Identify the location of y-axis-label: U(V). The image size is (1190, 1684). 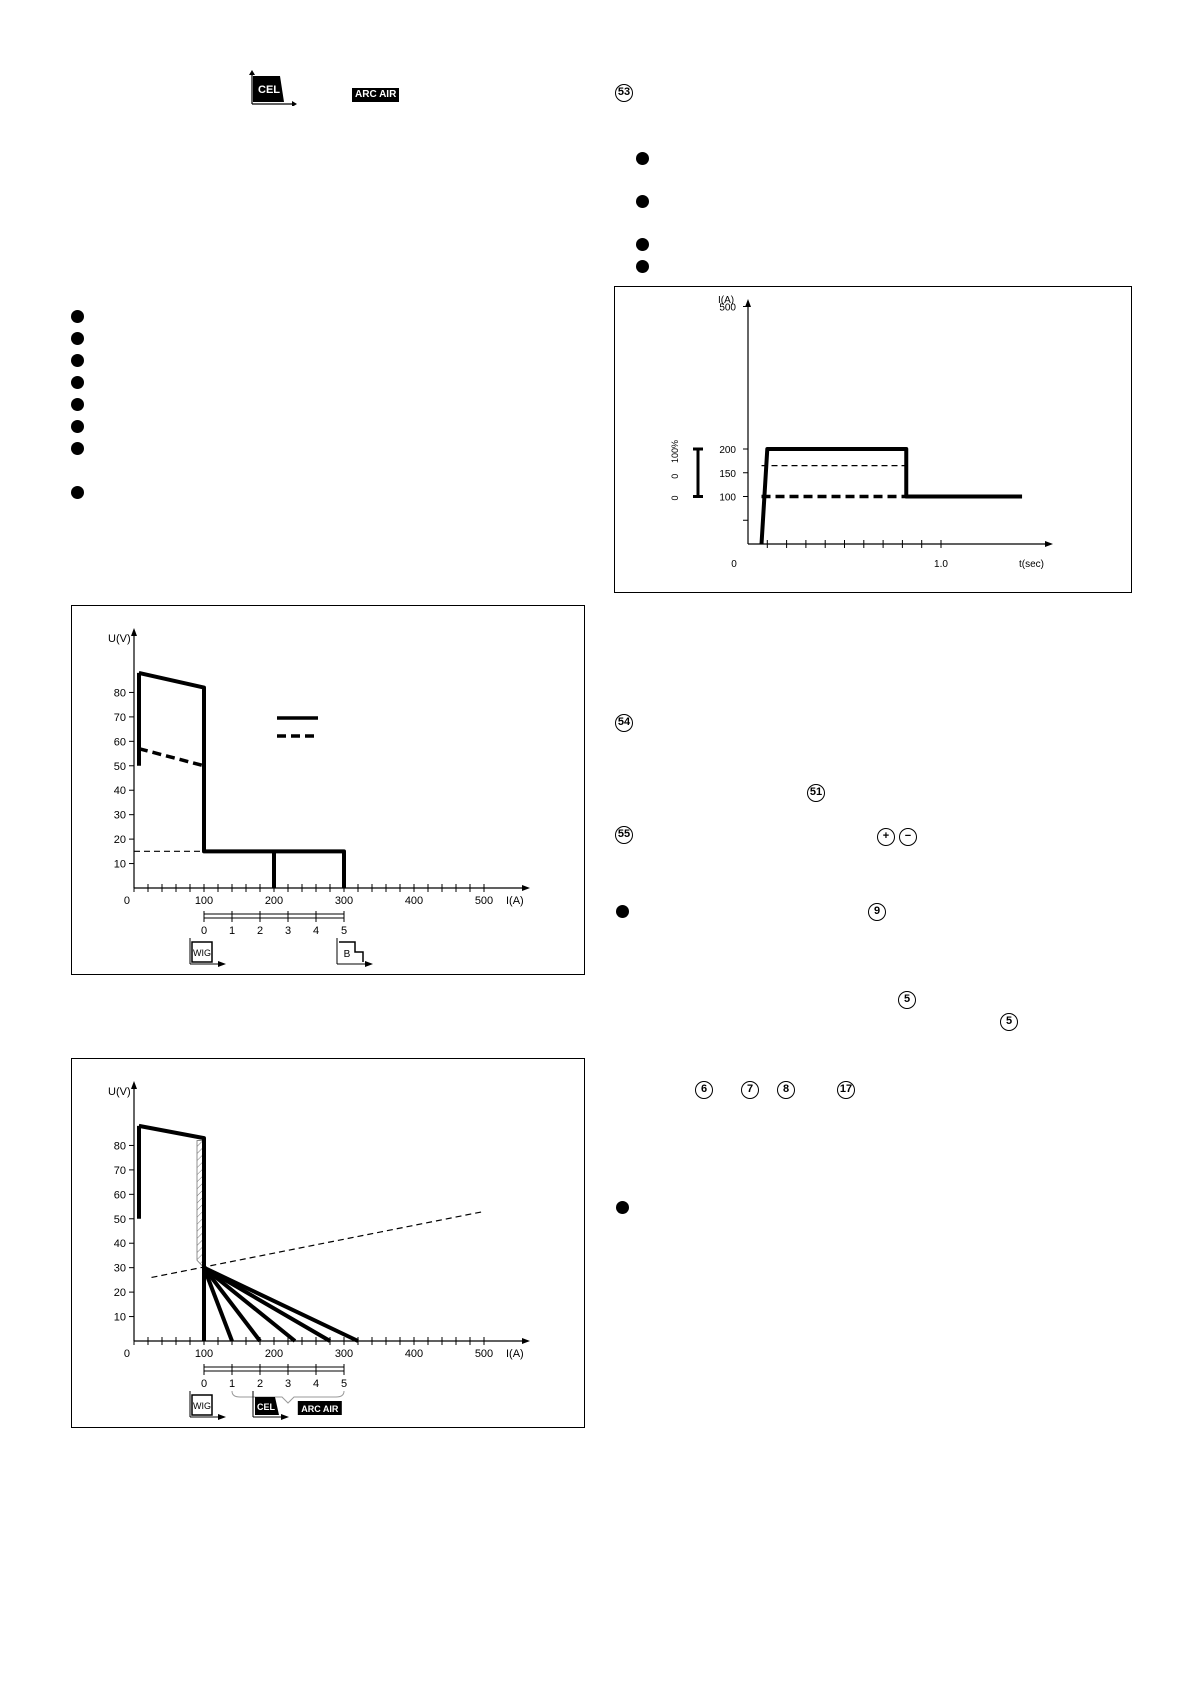
(119, 1092).